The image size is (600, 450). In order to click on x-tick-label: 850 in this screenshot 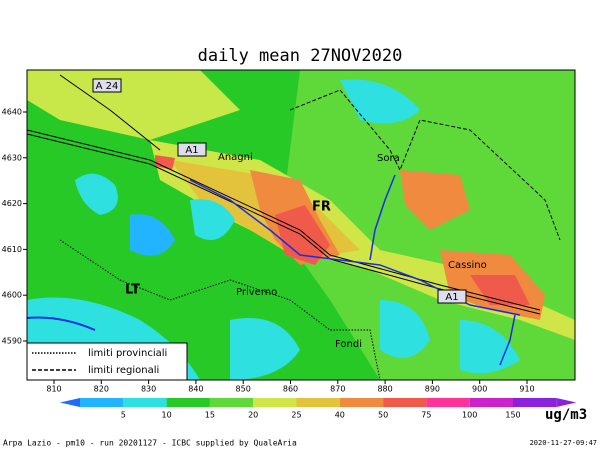, I will do `click(243, 389)`.